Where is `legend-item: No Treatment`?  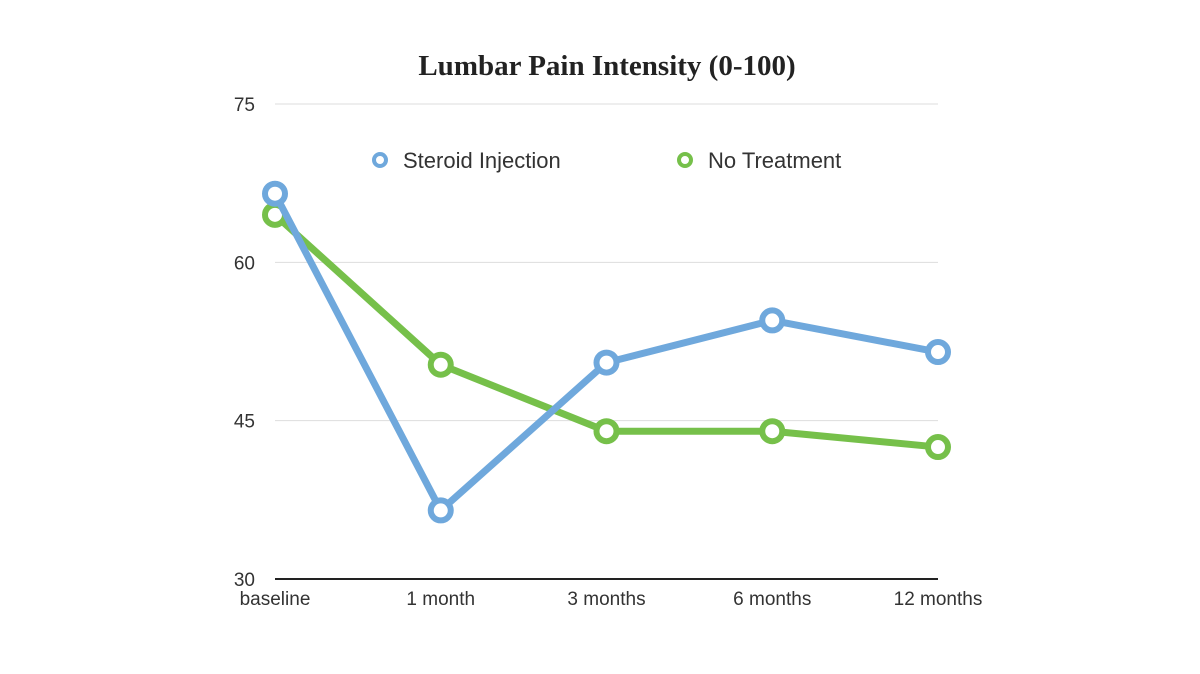 legend-item: No Treatment is located at coordinates (759, 160).